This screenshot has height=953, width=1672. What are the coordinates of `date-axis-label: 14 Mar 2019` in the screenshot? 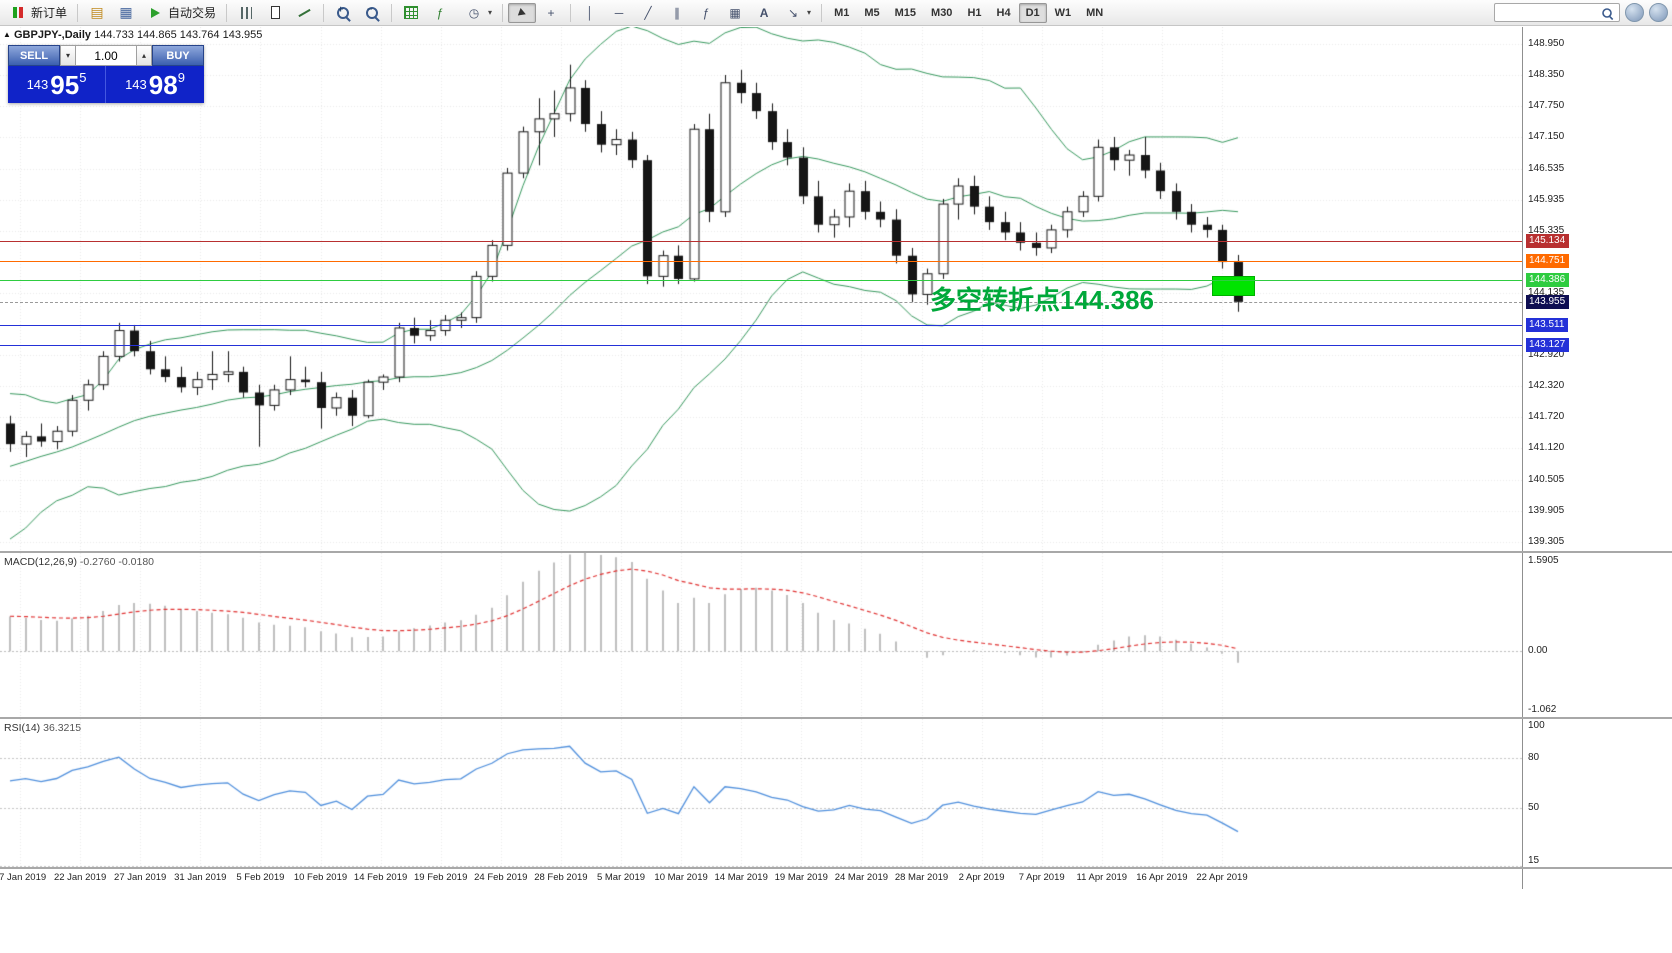 It's located at (741, 877).